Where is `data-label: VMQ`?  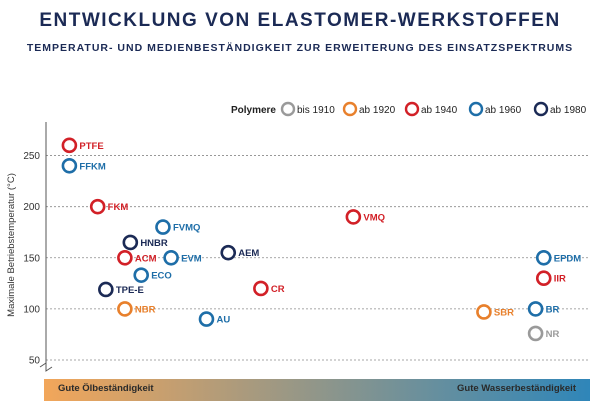 data-label: VMQ is located at coordinates (374, 217).